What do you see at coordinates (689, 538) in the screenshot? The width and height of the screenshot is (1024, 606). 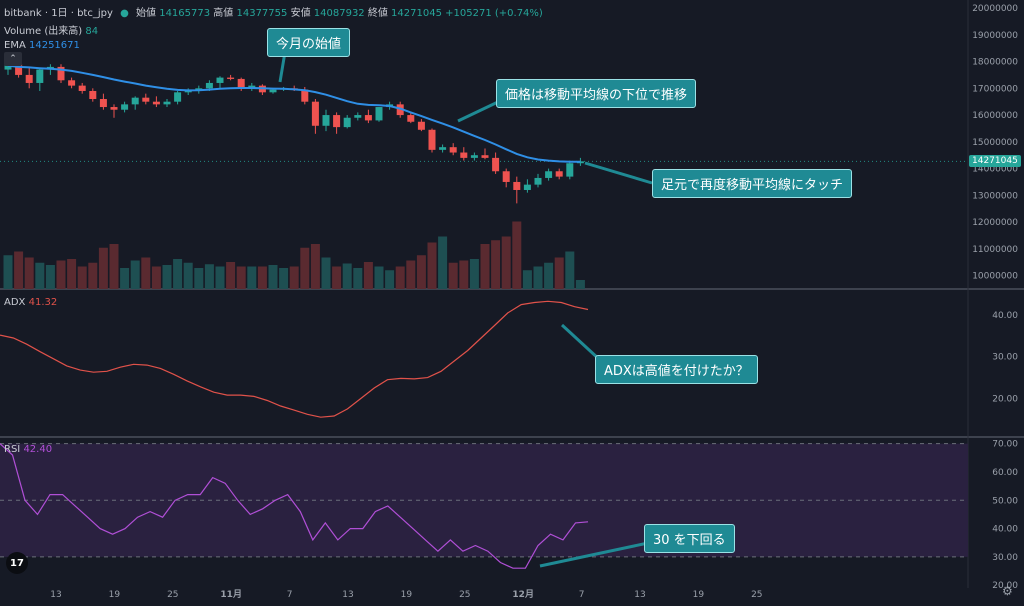 I see `annotation-rsi-below-30: 30 を下回る` at bounding box center [689, 538].